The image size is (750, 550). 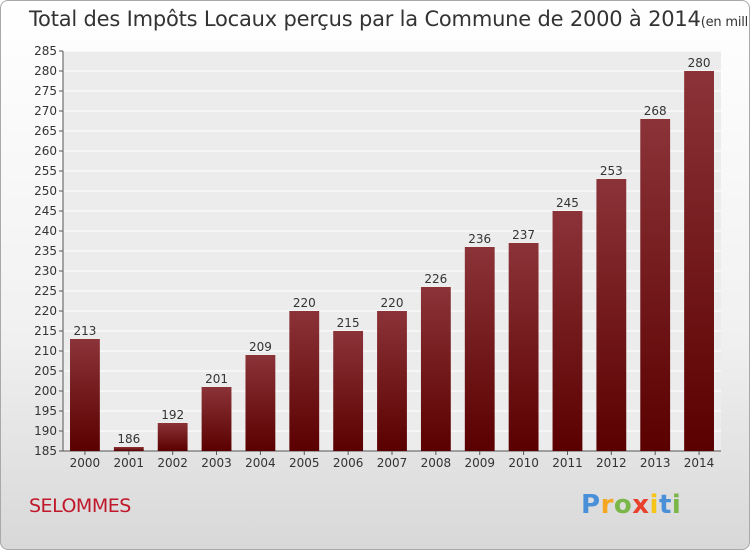 What do you see at coordinates (172, 415) in the screenshot?
I see `bar-value-label: 192` at bounding box center [172, 415].